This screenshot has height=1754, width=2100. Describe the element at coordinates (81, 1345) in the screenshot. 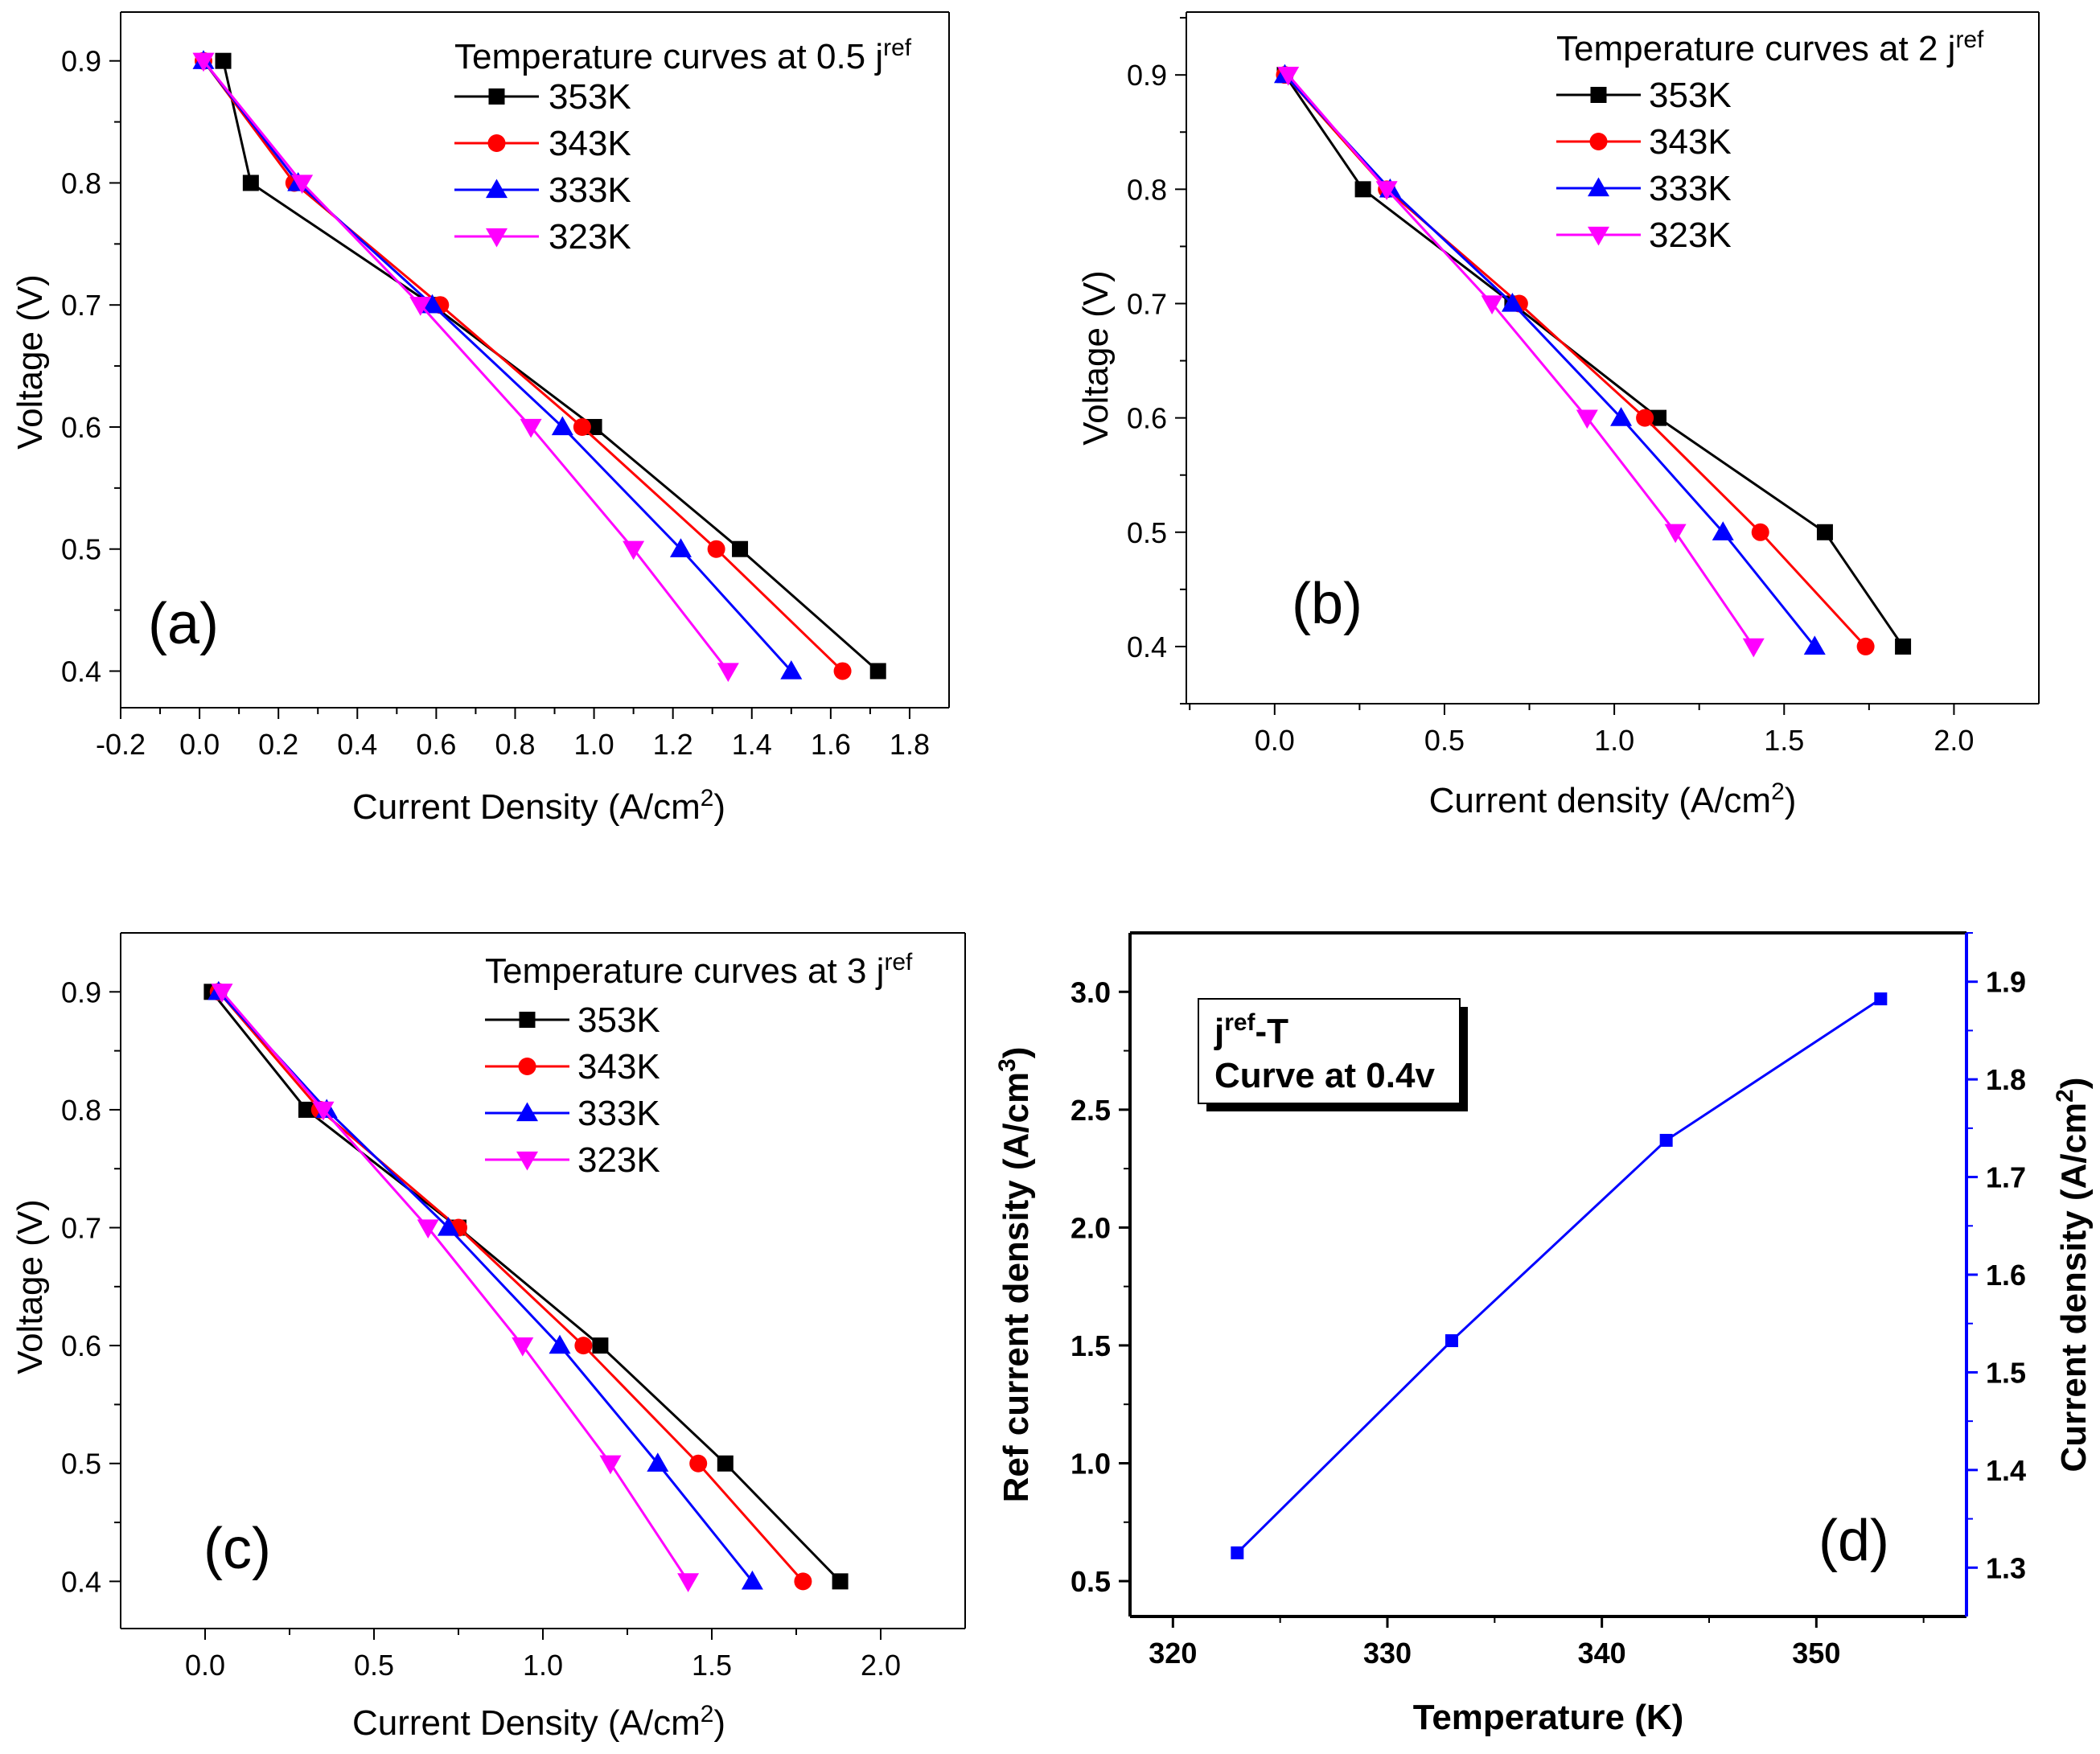

I see `y-tick-label: 0.6` at that location.